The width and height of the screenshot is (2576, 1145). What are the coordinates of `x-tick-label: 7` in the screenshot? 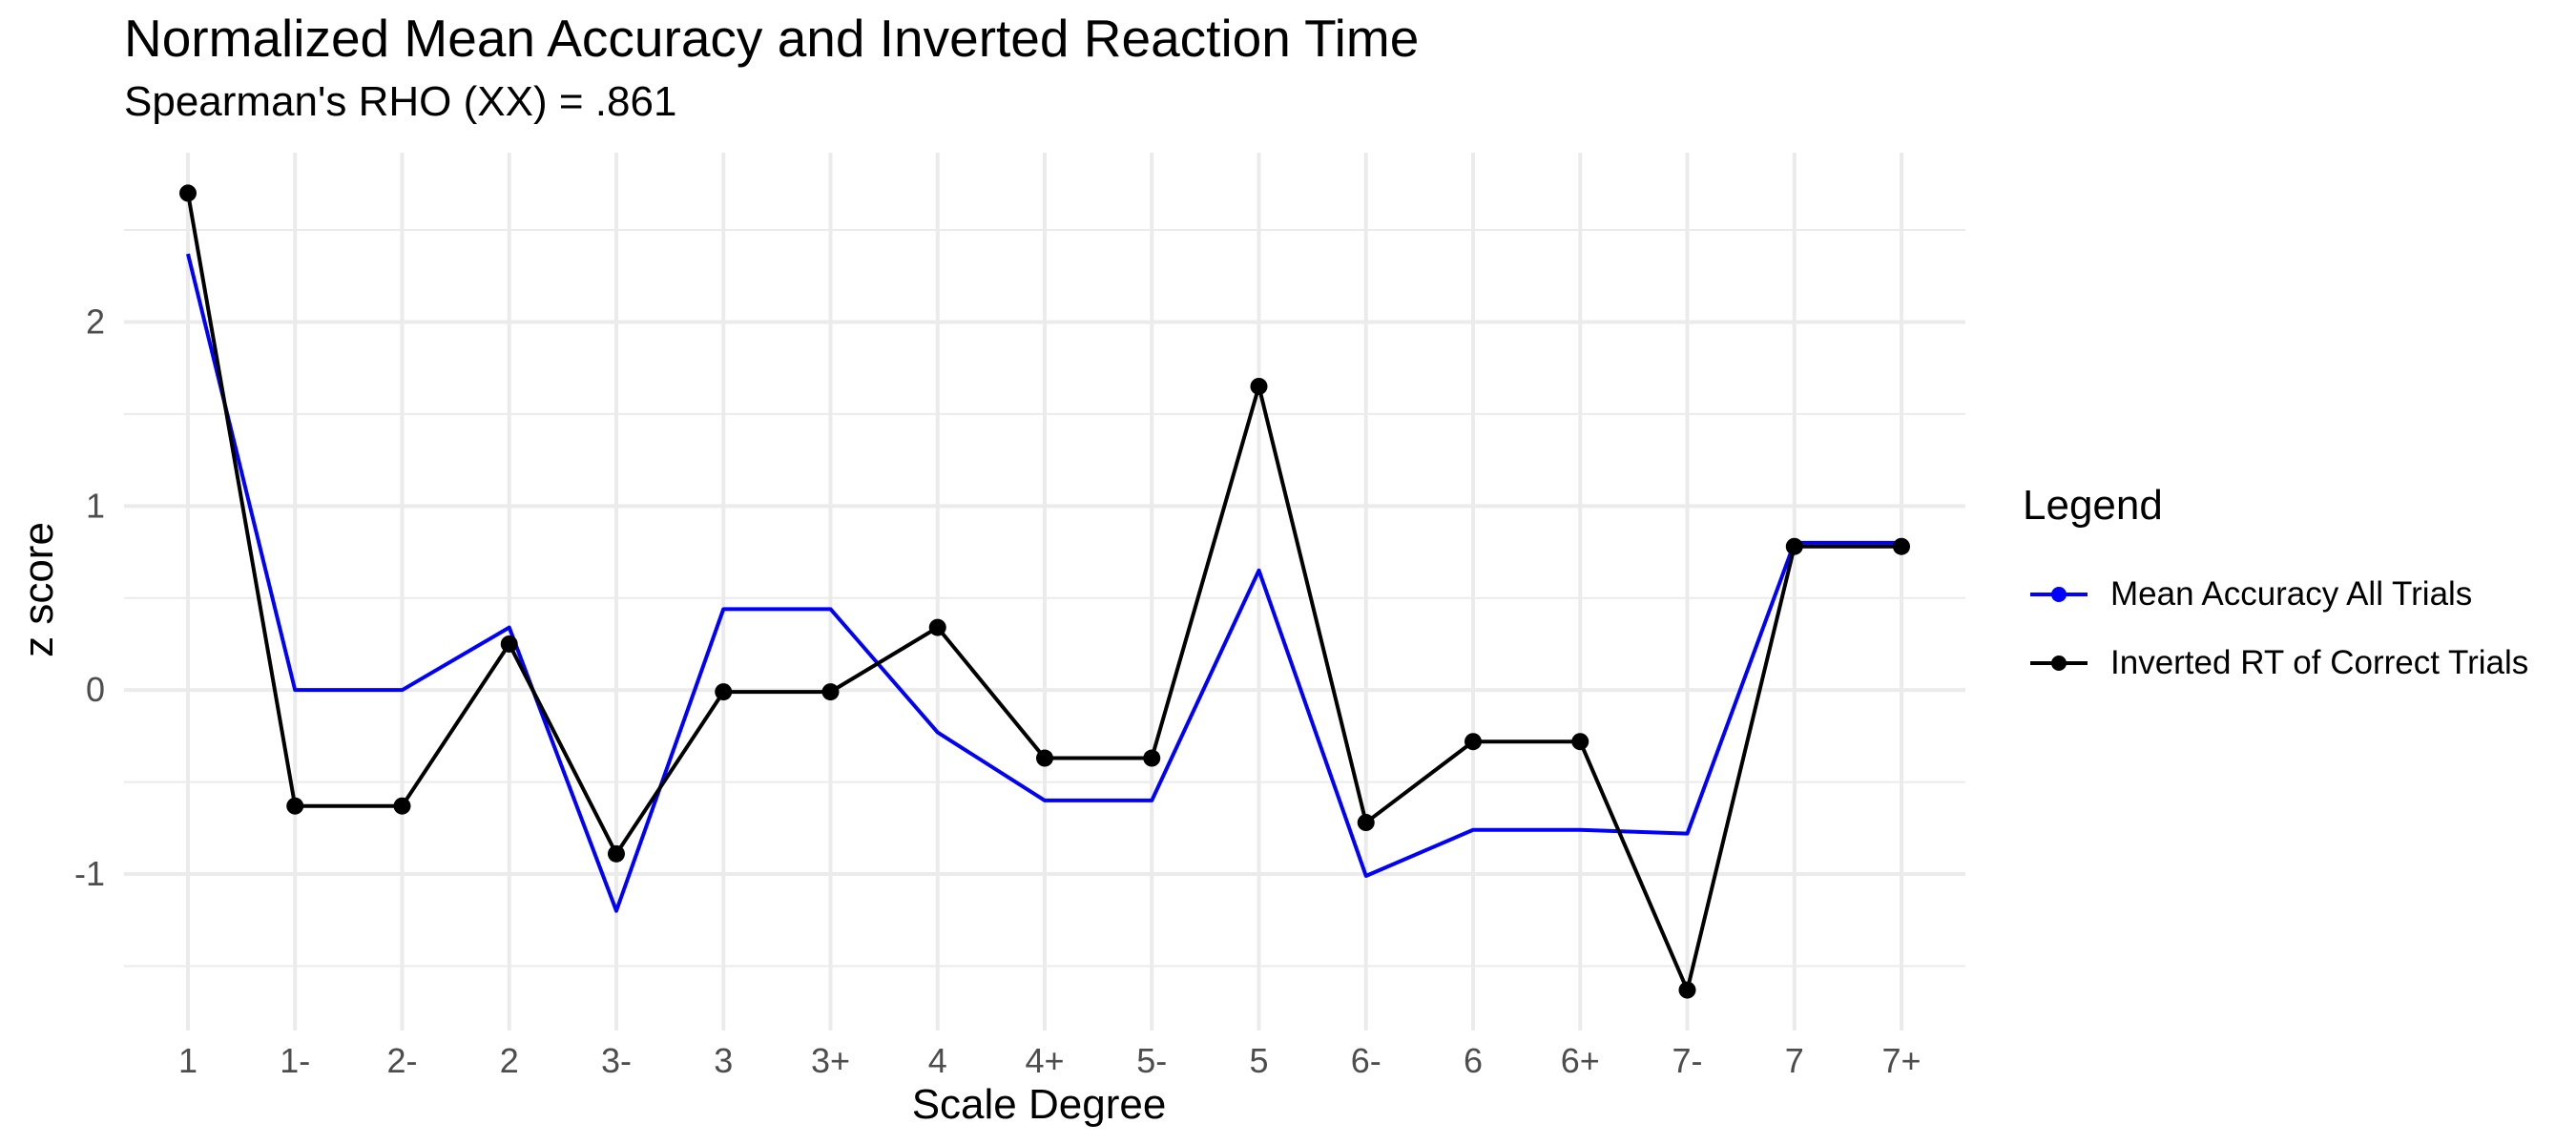 It's located at (1794, 1060).